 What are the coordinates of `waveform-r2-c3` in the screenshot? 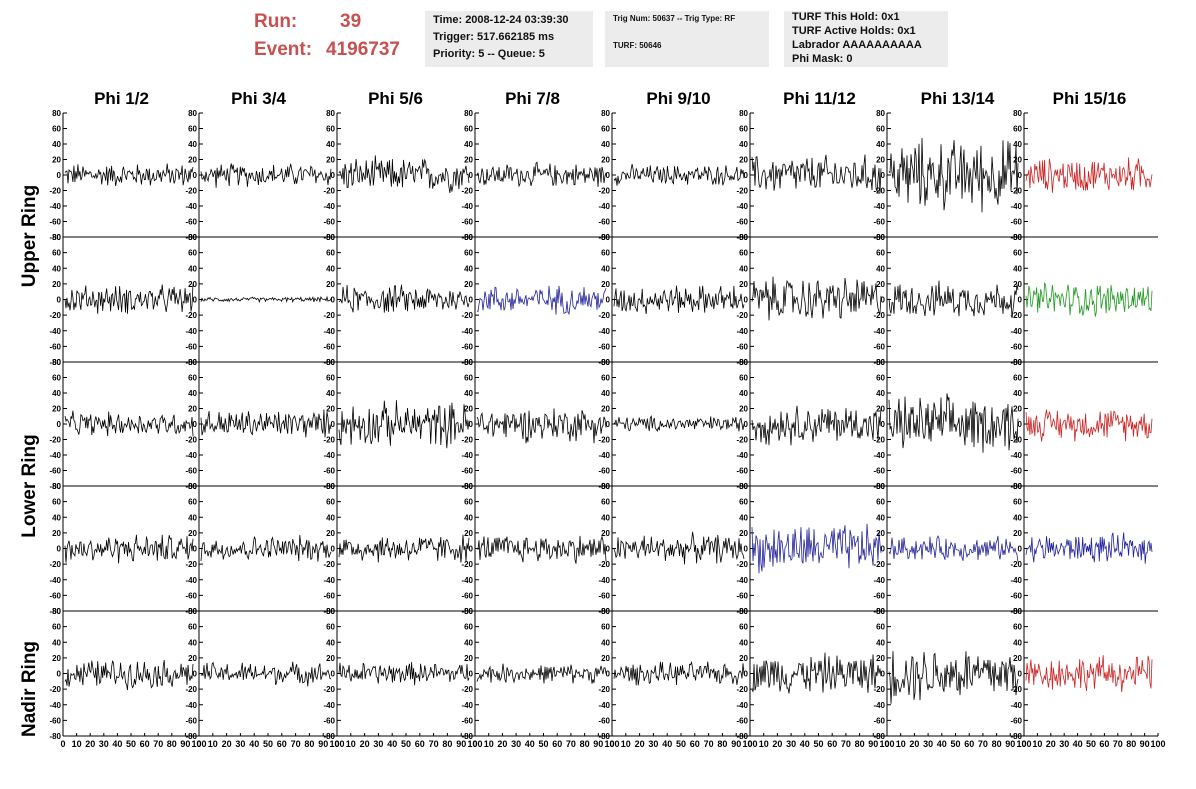 It's located at (404, 298).